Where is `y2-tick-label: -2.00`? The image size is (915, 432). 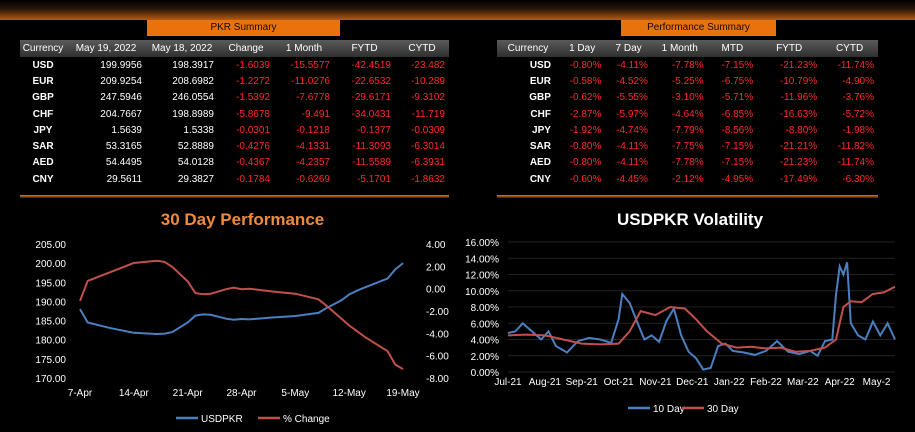 y2-tick-label: -2.00 is located at coordinates (437, 312).